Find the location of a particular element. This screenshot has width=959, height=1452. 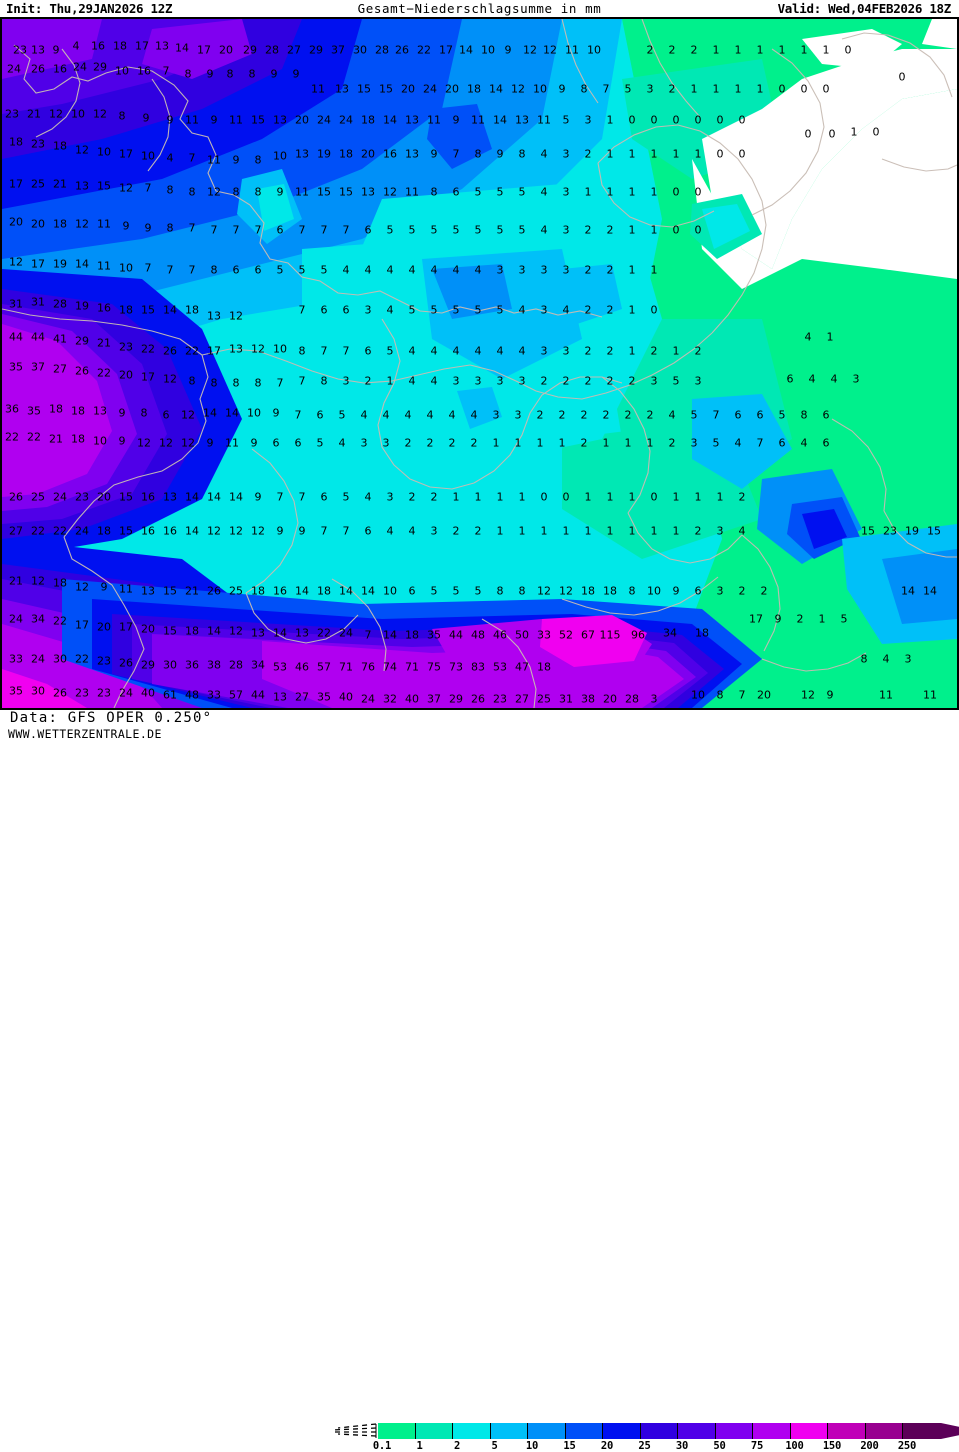

legend-tick-250: 250 is located at coordinates (907, 1446).